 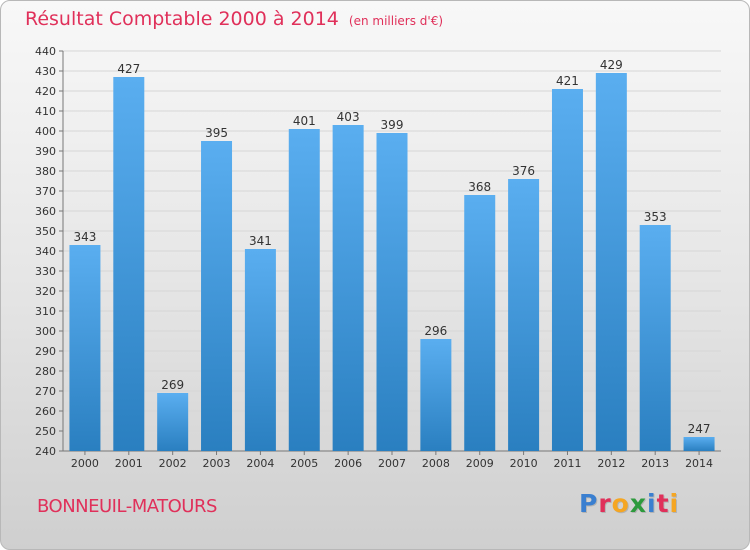 What do you see at coordinates (45, 211) in the screenshot?
I see `y-tick-label: 360` at bounding box center [45, 211].